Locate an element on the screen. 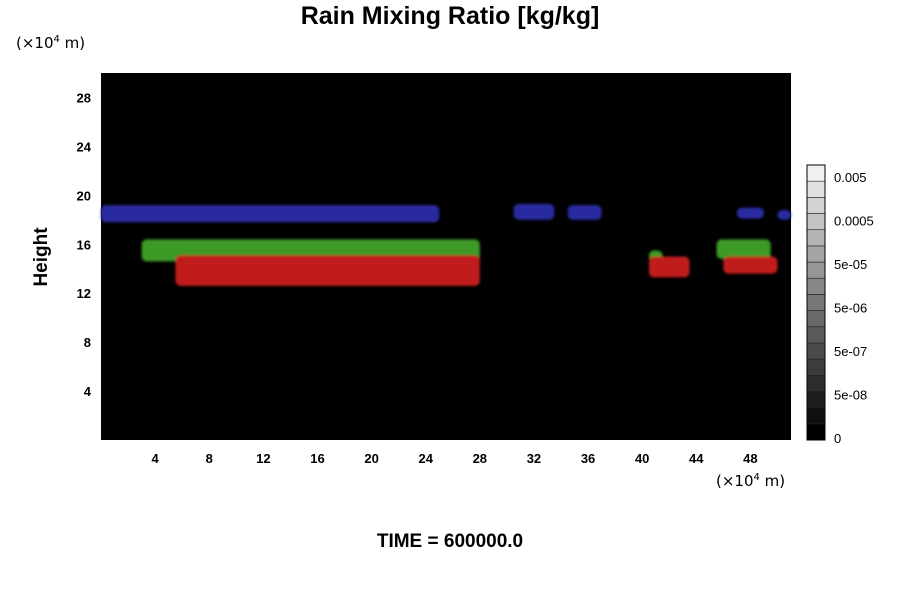 This screenshot has height=600, width=900. colorbar-label: 5e-06 is located at coordinates (850, 308).